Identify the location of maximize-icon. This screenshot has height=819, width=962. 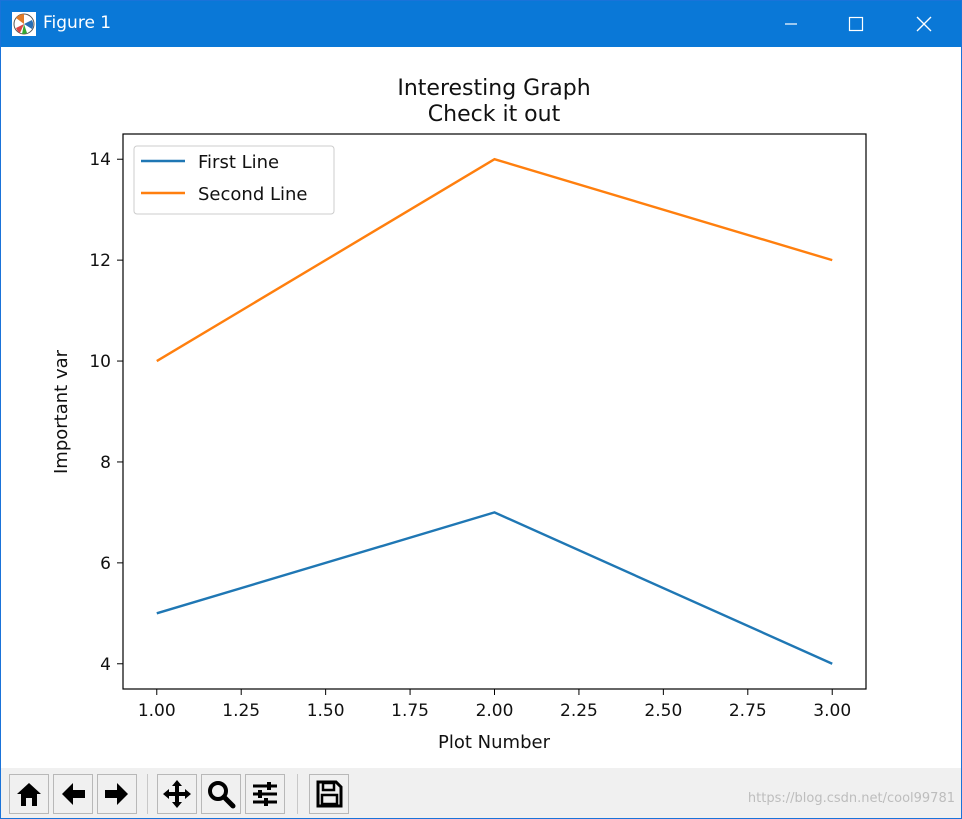
(856, 24).